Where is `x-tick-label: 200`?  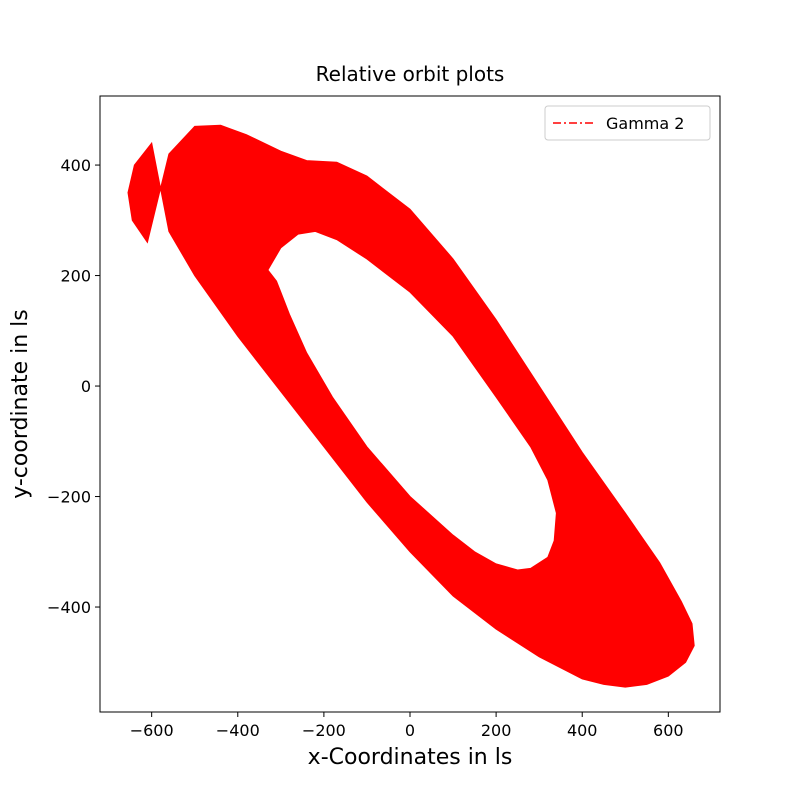
x-tick-label: 200 is located at coordinates (496, 730).